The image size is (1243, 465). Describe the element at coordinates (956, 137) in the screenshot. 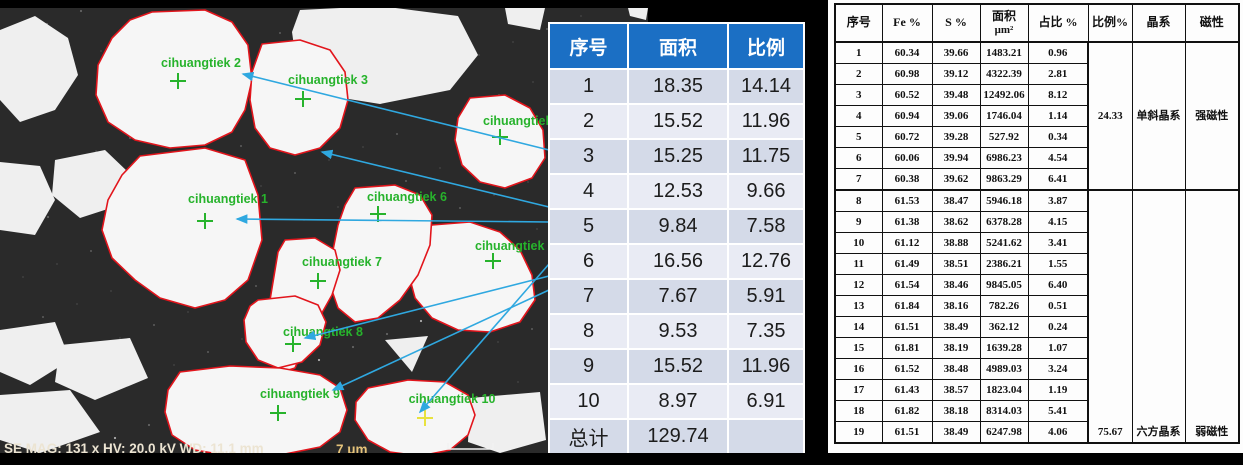

I see `detail-cell: 39.28` at that location.